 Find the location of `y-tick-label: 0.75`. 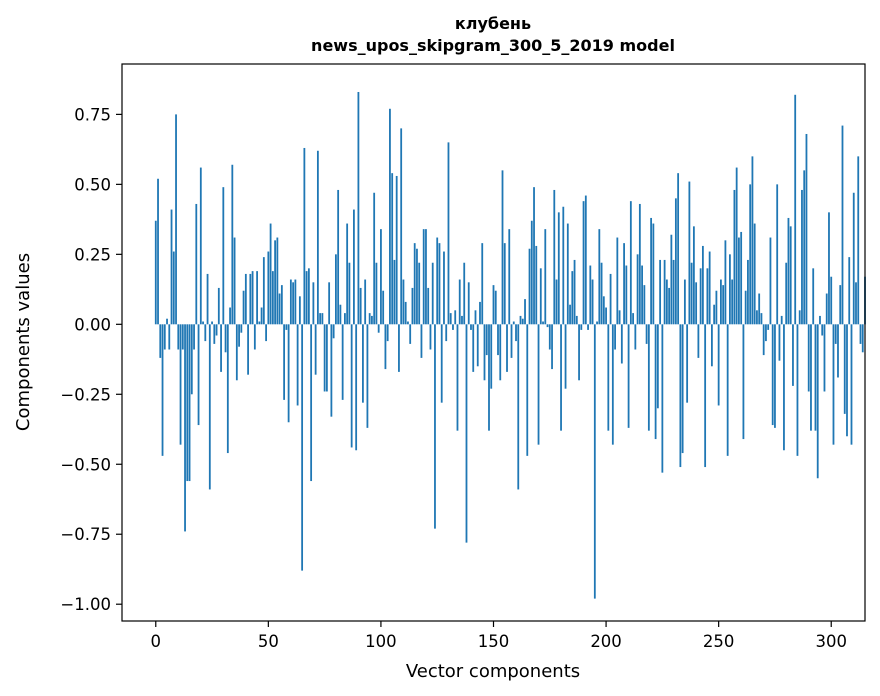

y-tick-label: 0.75 is located at coordinates (92, 114).